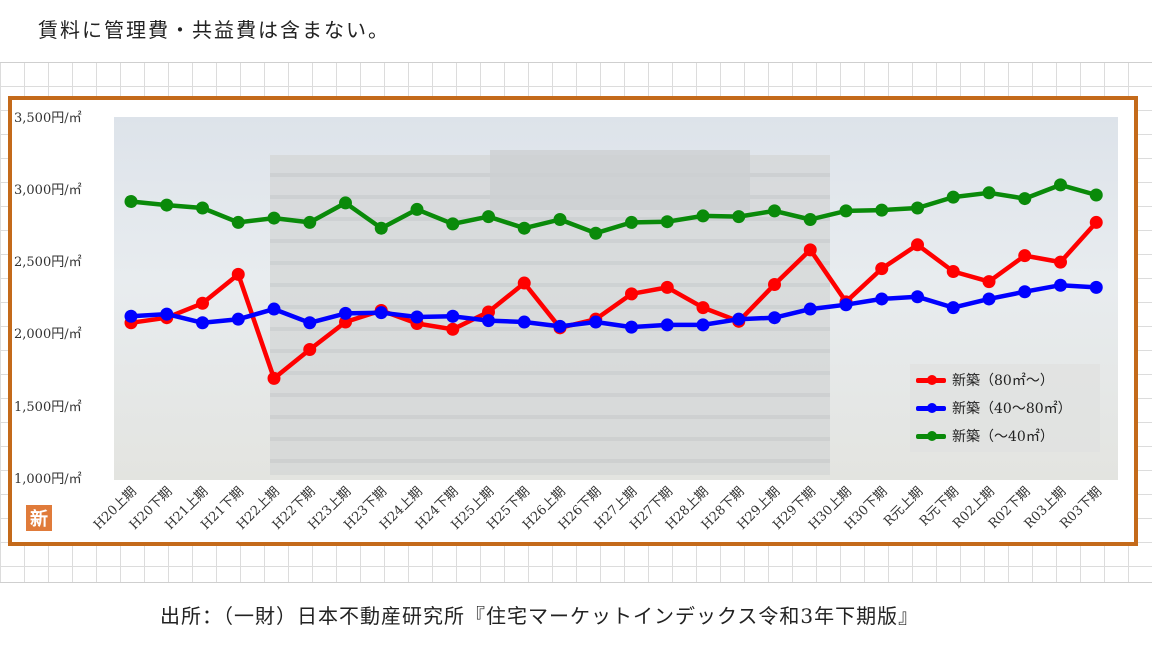 Image resolution: width=1152 pixels, height=648 pixels. What do you see at coordinates (540, 616) in the screenshot?
I see `source-citation: 出所：（一財）日本不動産研究所『住宅マーケットインデックス令和3年下期版』` at bounding box center [540, 616].